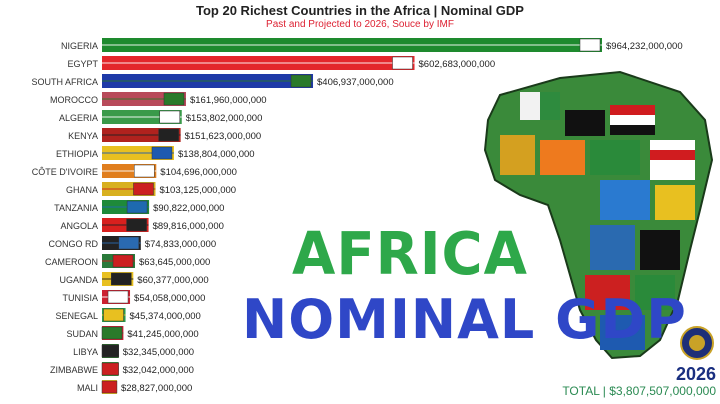 The height and width of the screenshot is (404, 720). Describe the element at coordinates (162, 334) in the screenshot. I see `value-label: $41,245,000,000` at that location.